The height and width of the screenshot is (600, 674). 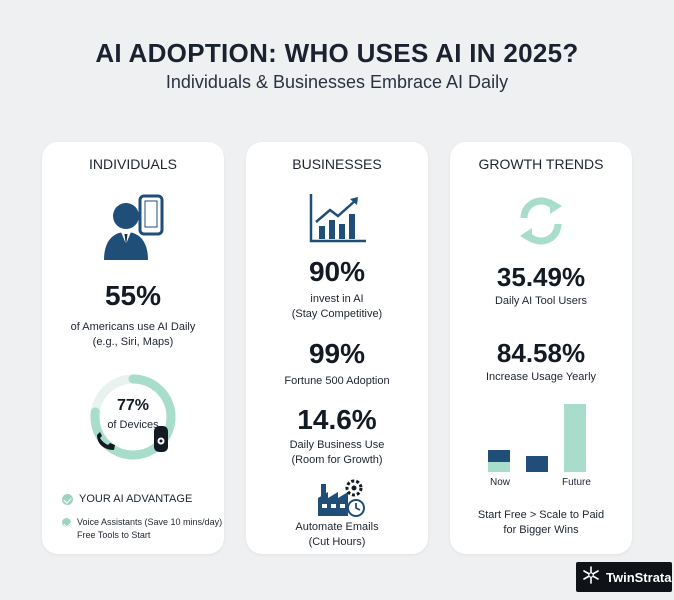 What do you see at coordinates (133, 295) in the screenshot?
I see `individuals-stat: 55%` at bounding box center [133, 295].